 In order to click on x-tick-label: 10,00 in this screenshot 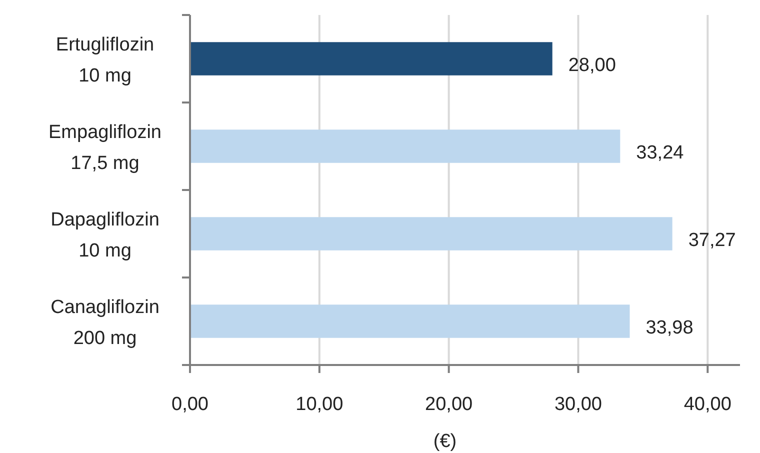, I will do `click(320, 404)`.